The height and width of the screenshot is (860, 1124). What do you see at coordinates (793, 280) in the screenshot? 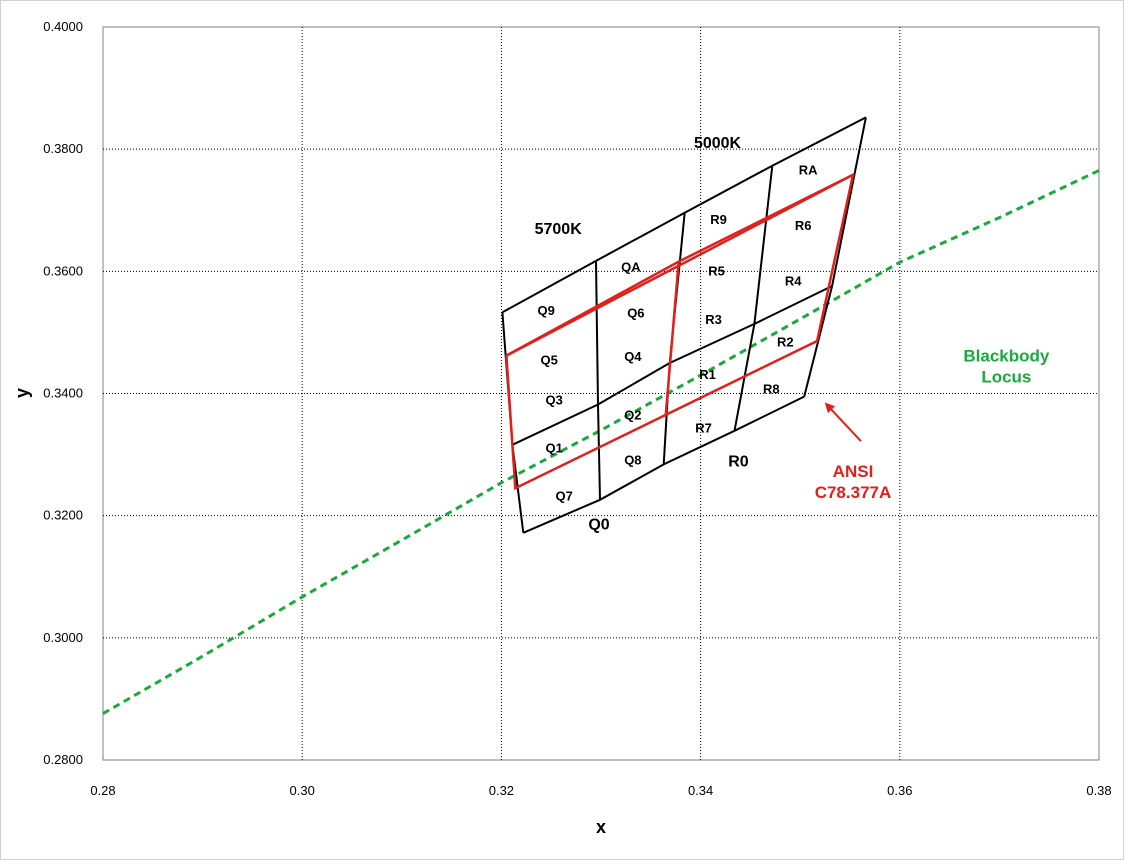
I see `bin-label-r4: R4` at bounding box center [793, 280].